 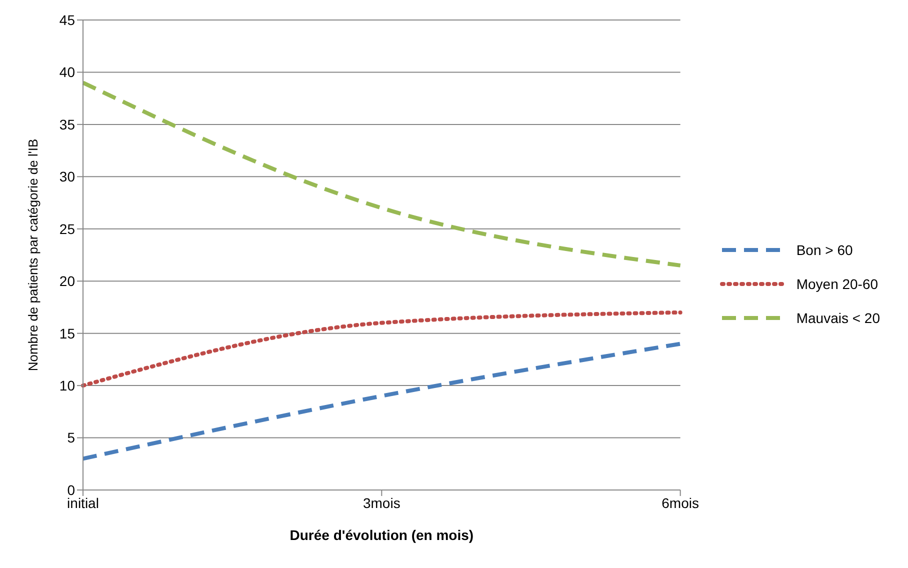 I want to click on legend-label: Bon > 60, so click(x=824, y=250).